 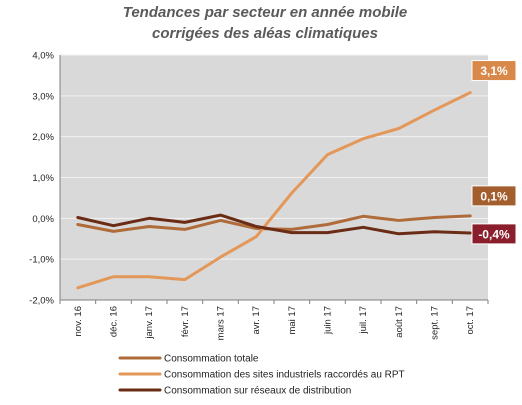 I want to click on callout-label: 3,1%, so click(x=494, y=71).